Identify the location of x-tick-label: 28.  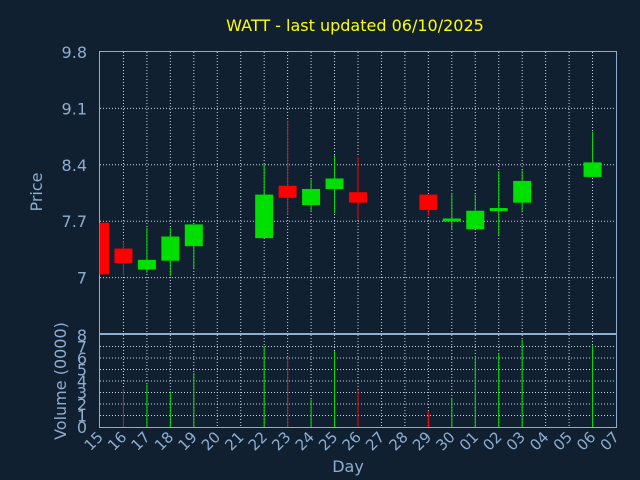
(399, 441).